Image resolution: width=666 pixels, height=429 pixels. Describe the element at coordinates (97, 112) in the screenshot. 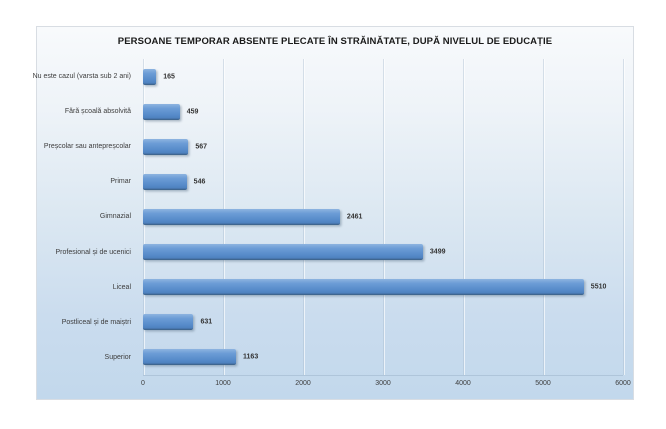

I see `category-label: Fără școală absolvită` at that location.